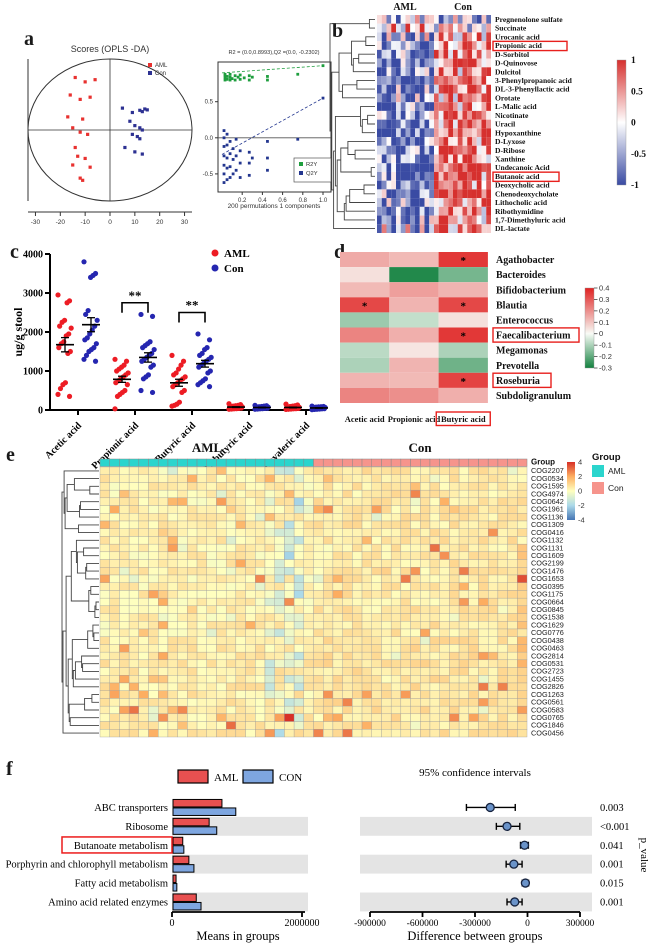 This screenshot has height=945, width=650. Describe the element at coordinates (225, 74) in the screenshot. I see `perm-point-R2Y` at that location.